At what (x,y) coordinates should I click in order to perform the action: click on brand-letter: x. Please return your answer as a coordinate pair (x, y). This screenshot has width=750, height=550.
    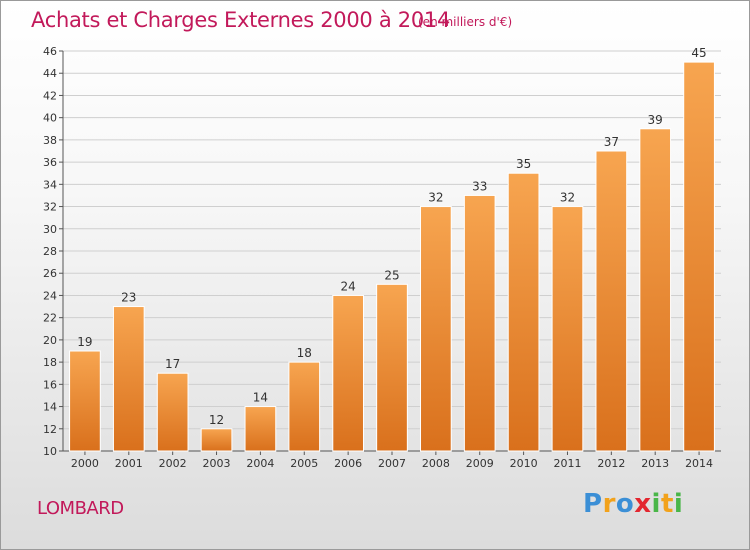
    Looking at the image, I should click on (643, 504).